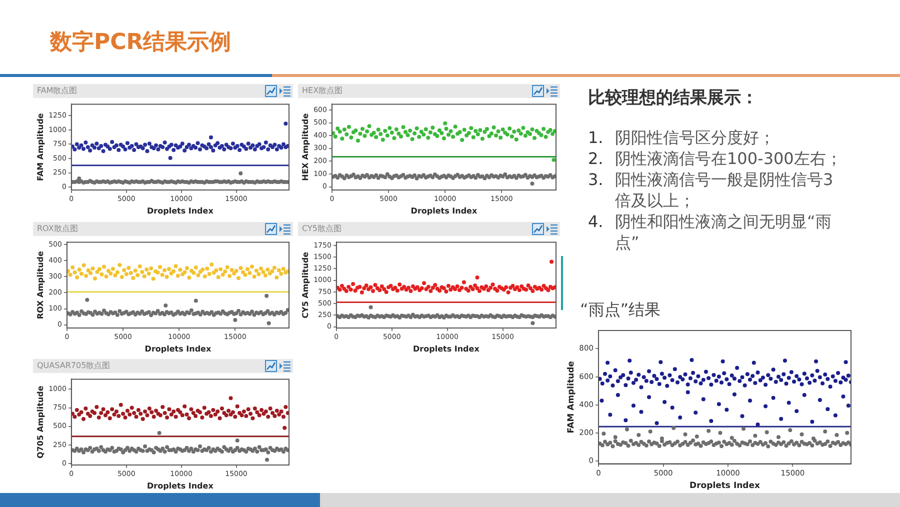 Image resolution: width=900 pixels, height=507 pixels. I want to click on text: 2. 阴性液滴信号在100-300左右；, so click(715, 158).